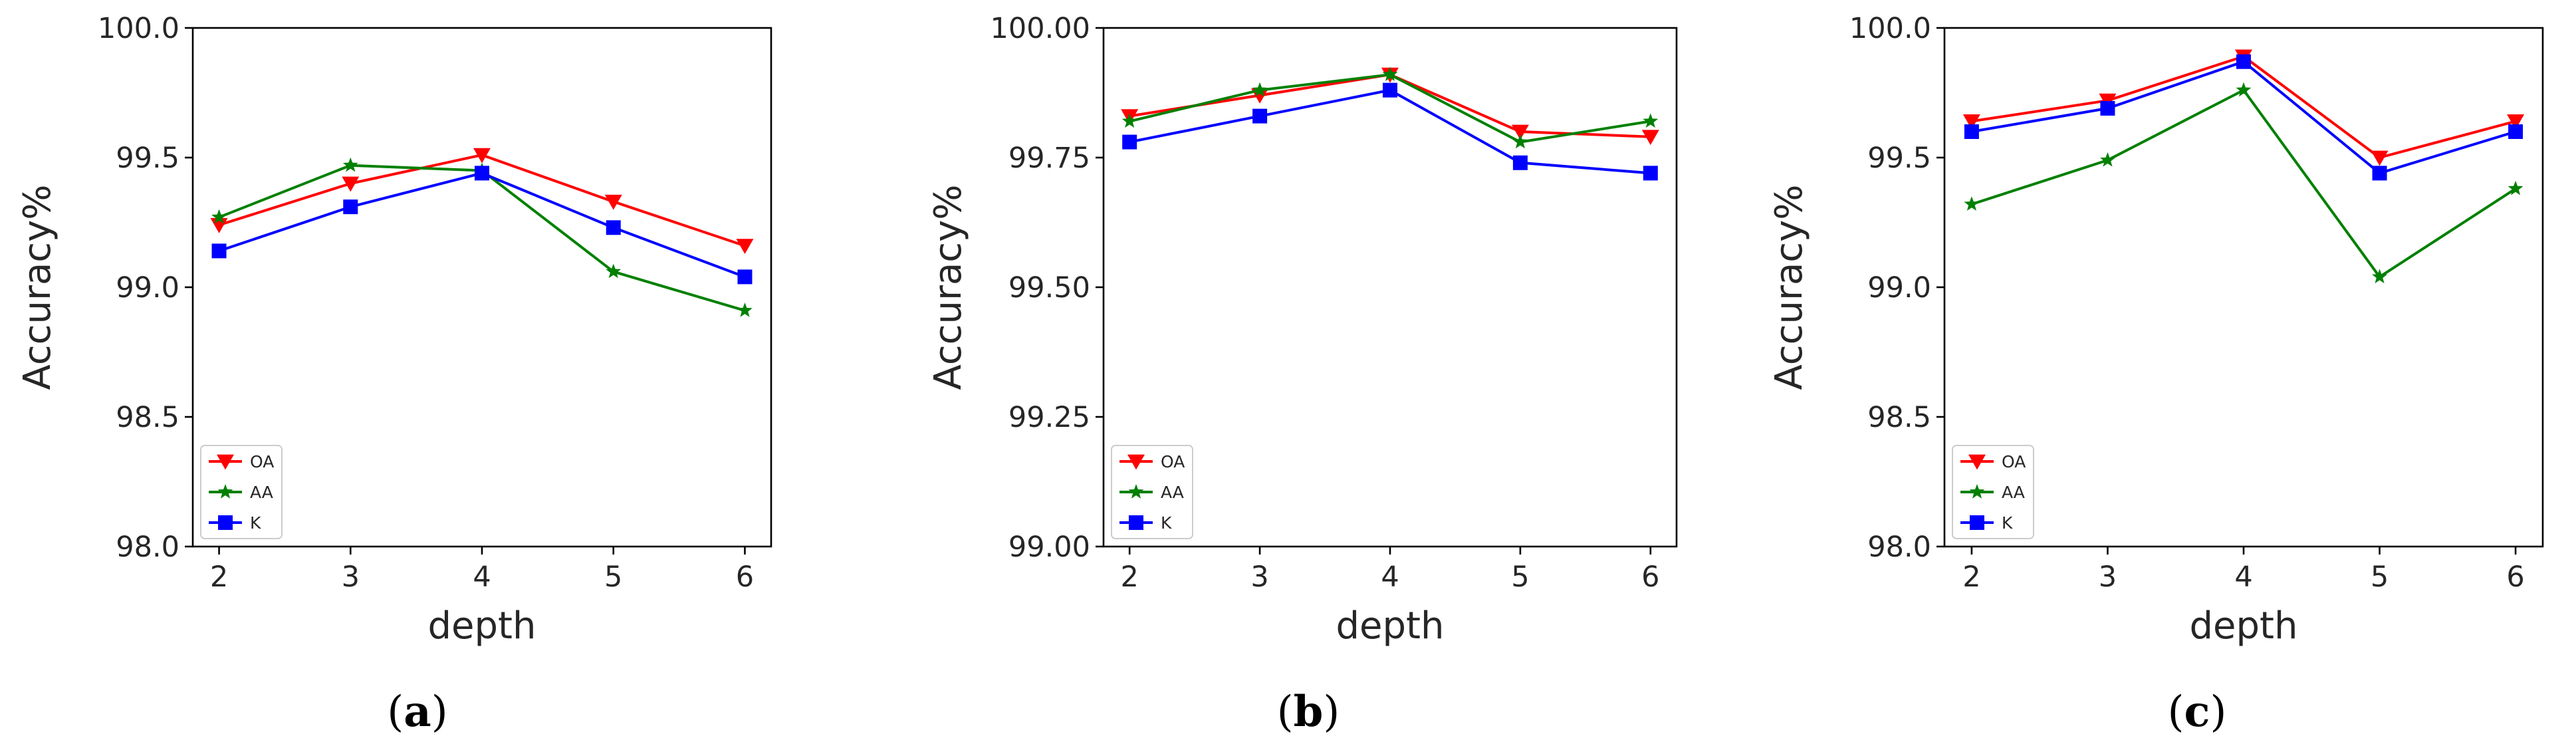 This screenshot has height=752, width=2576. I want to click on panel-caption-letter: c, so click(2197, 712).